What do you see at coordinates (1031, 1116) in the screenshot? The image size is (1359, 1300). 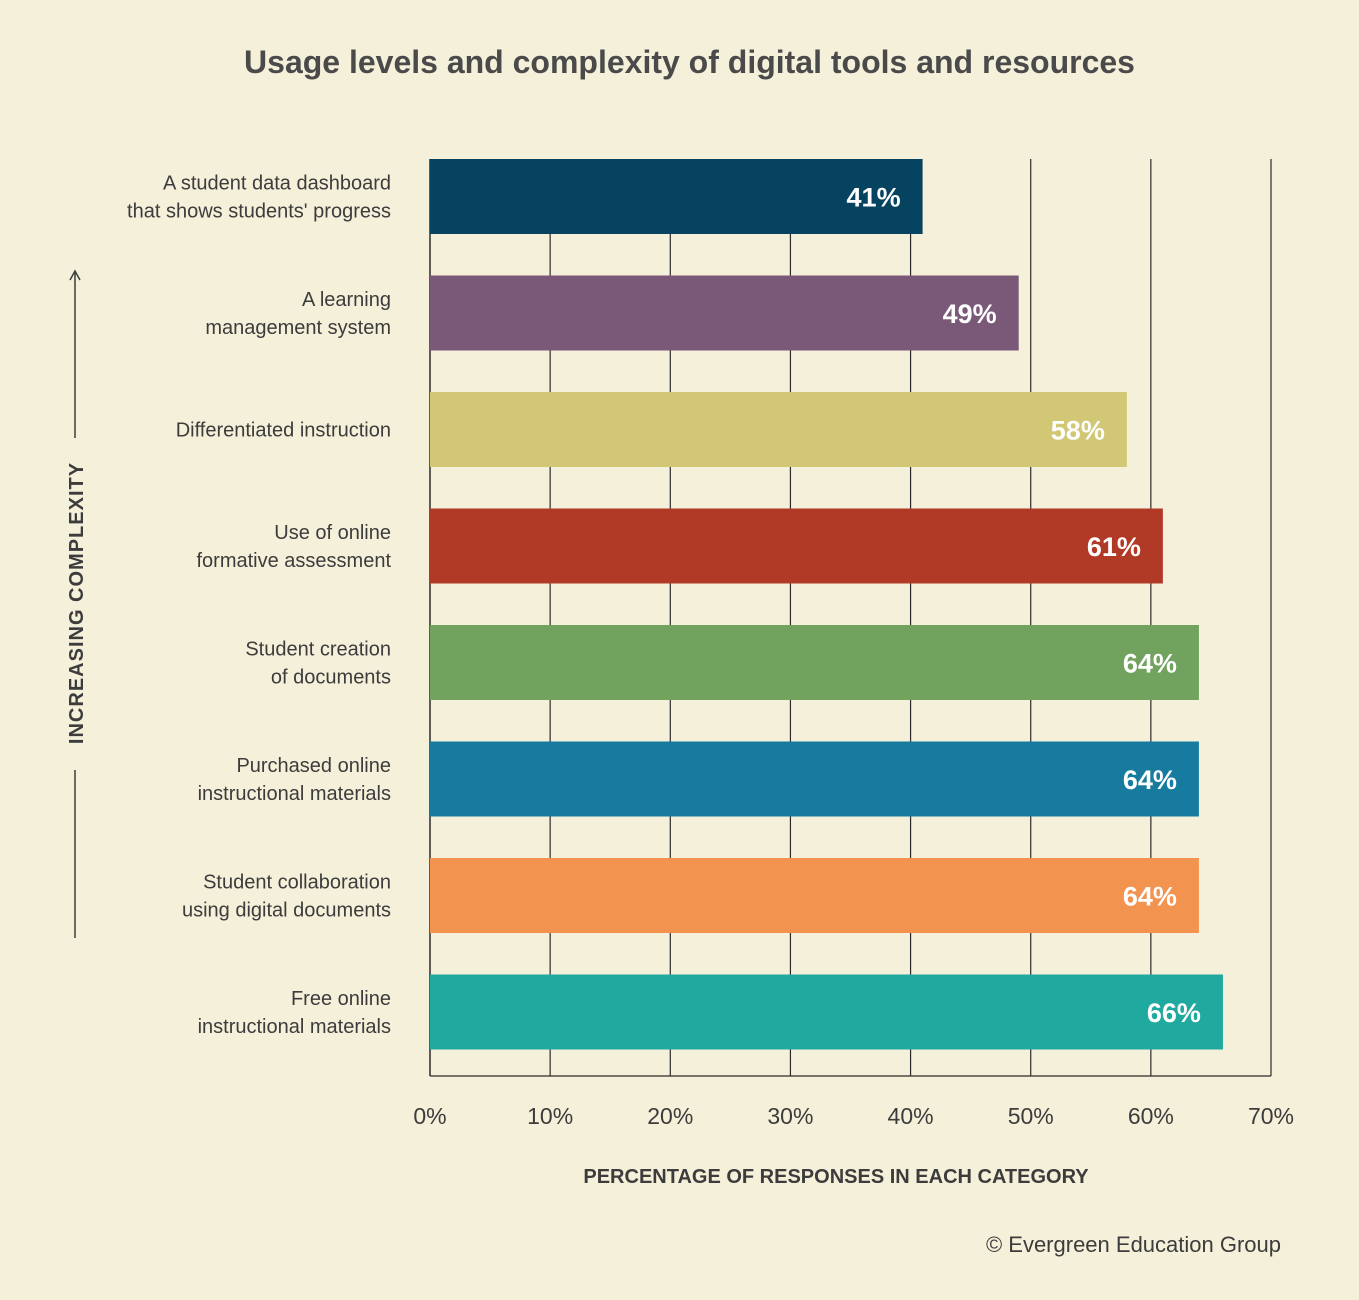 I see `x-tick-label-50: 50%` at bounding box center [1031, 1116].